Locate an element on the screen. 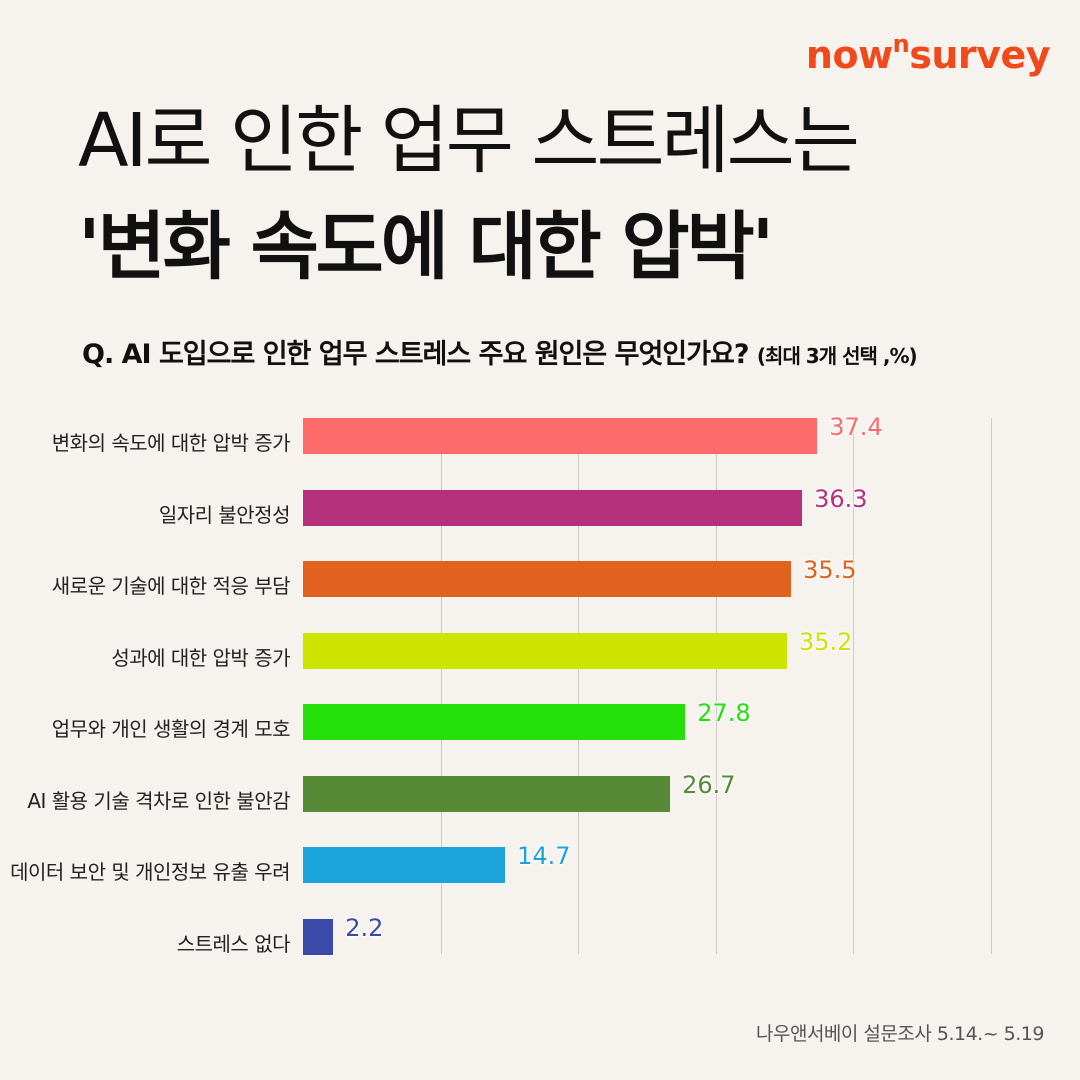  headline-line1: AI로 인한 업무 스트레스는 is located at coordinates (469, 141).